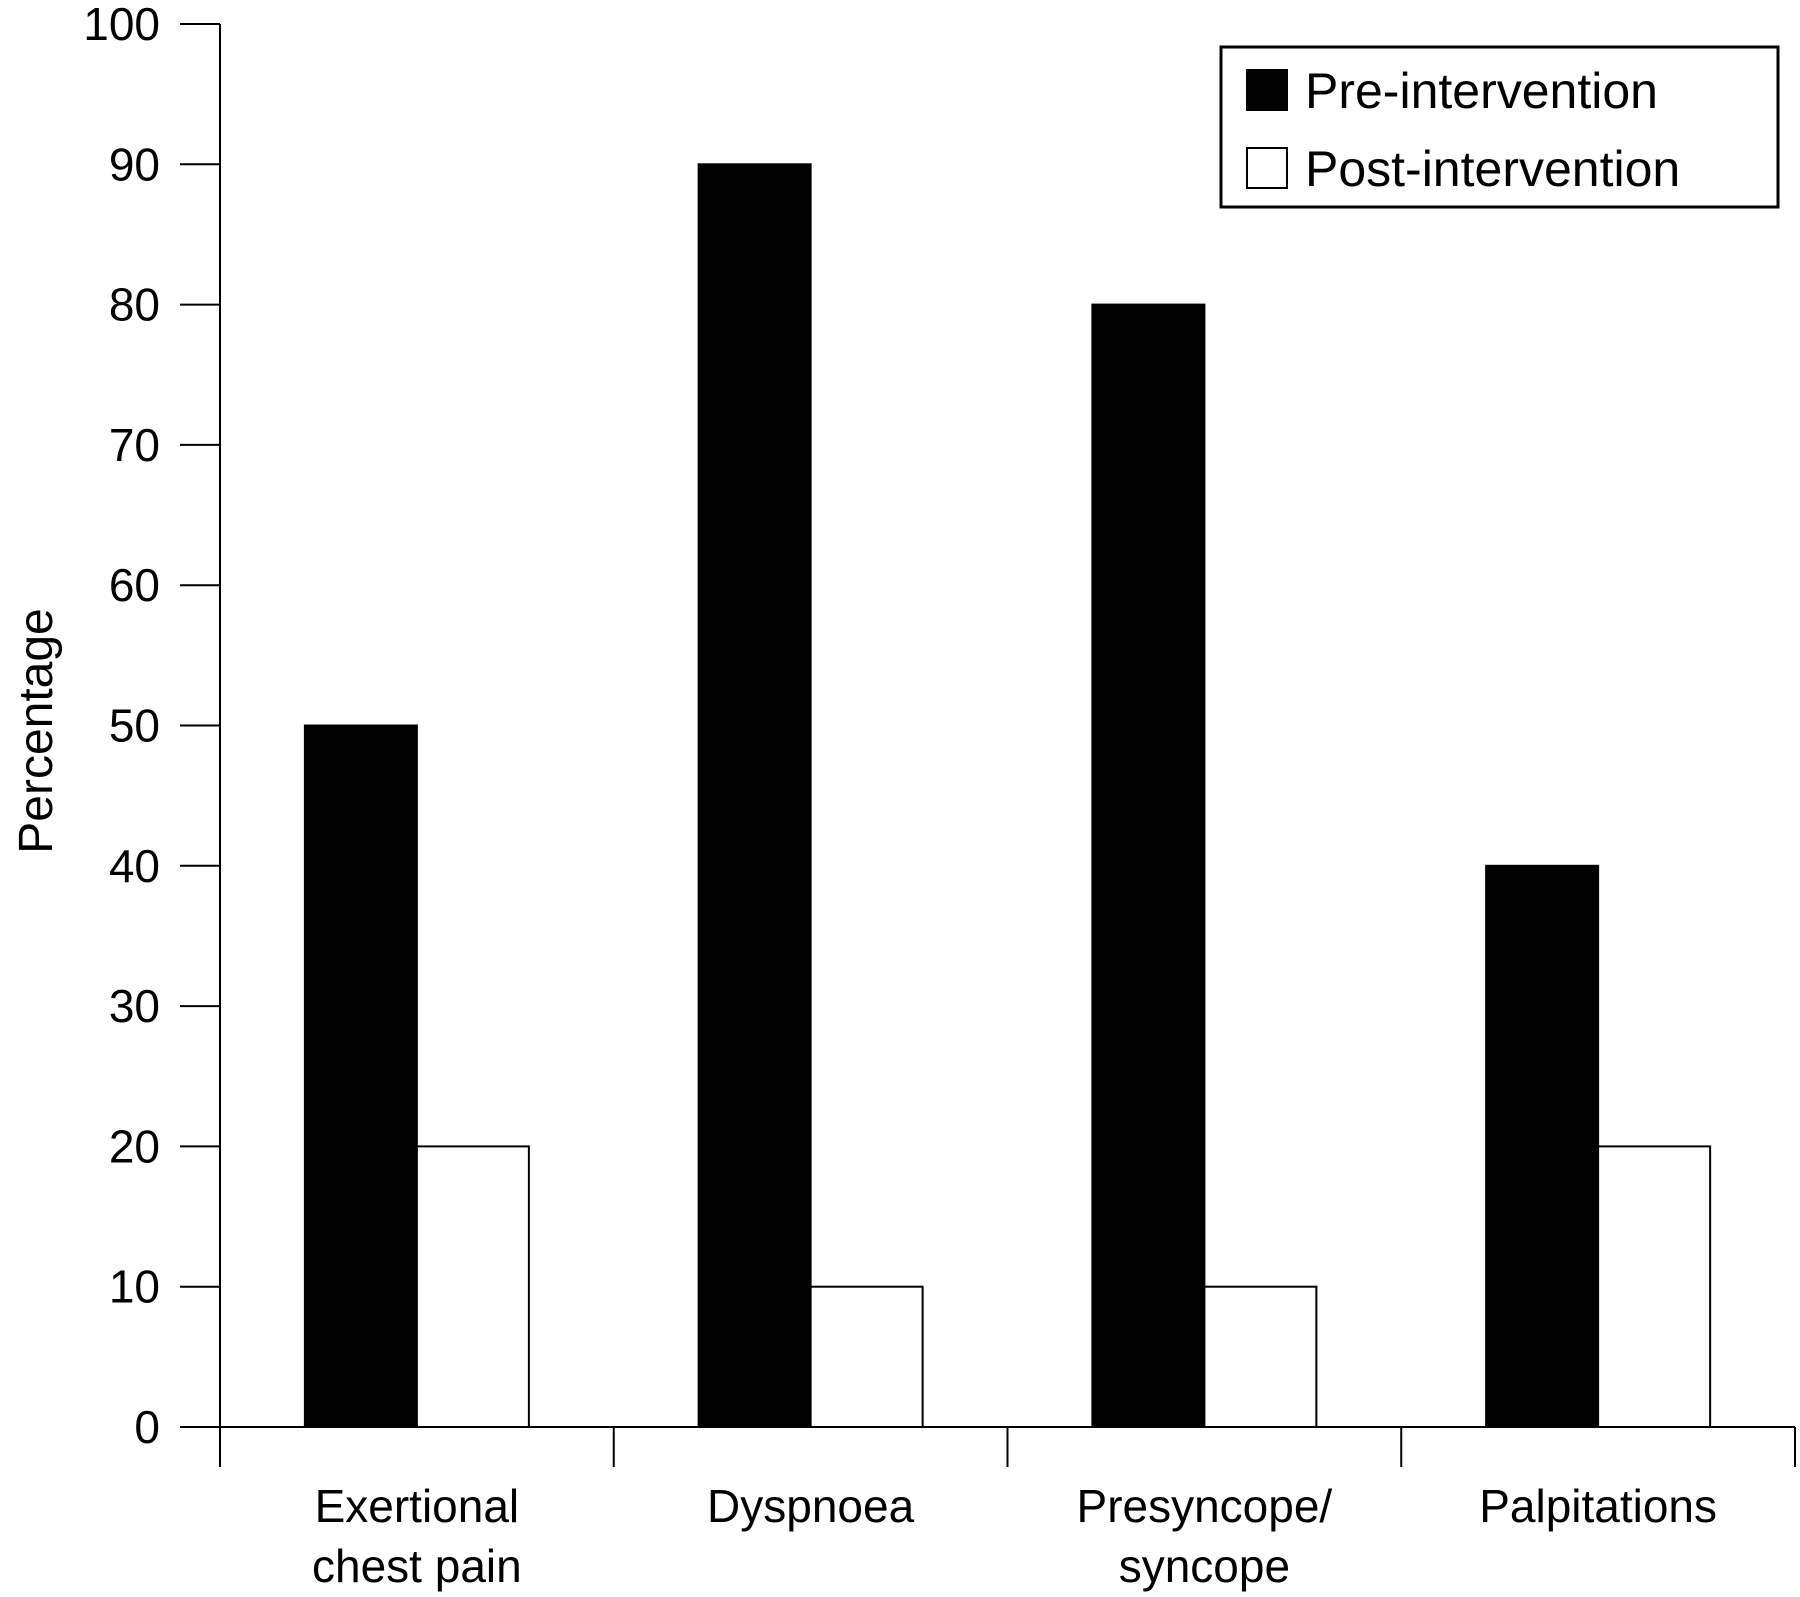 The height and width of the screenshot is (1597, 1800). Describe the element at coordinates (1492, 169) in the screenshot. I see `legend-label: Post-intervention` at that location.